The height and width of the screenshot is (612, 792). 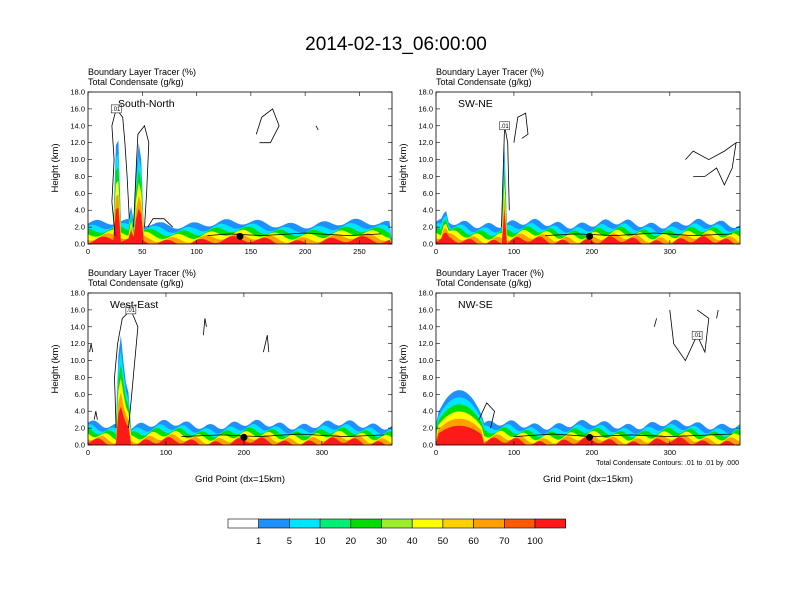 I want to click on colorbar-label: 70, so click(x=504, y=541).